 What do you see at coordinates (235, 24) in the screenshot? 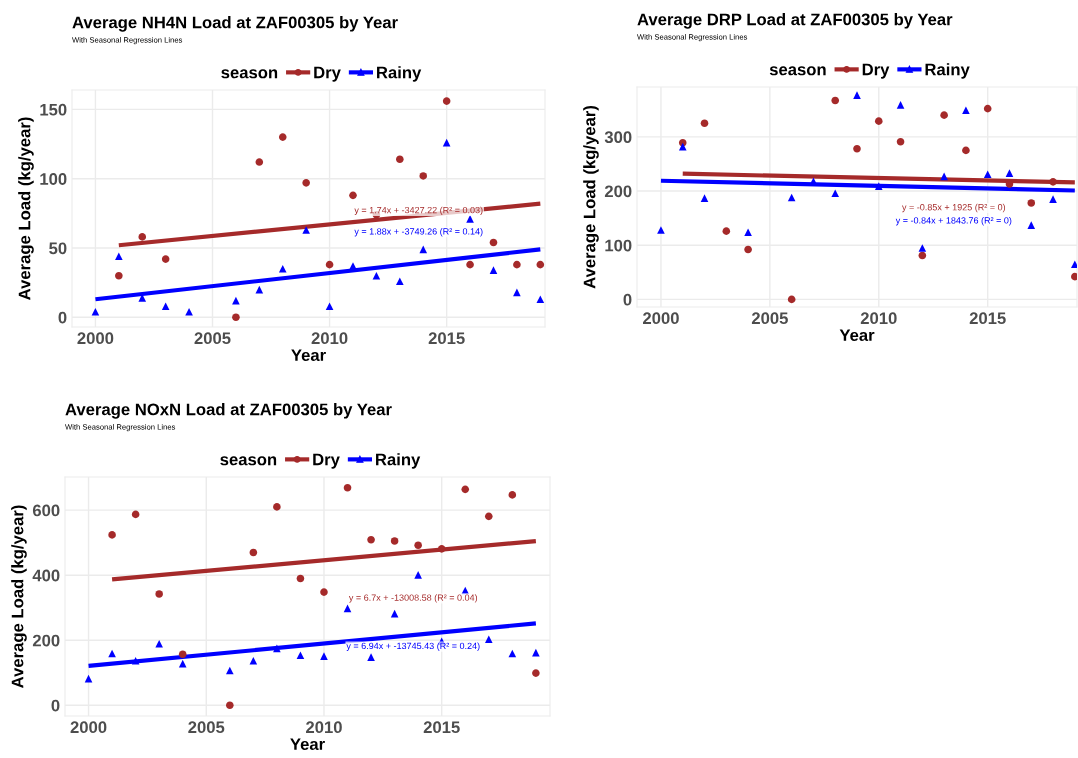
I see `chart-title: Average NH4N Load at ZAF00305 by Year` at bounding box center [235, 24].